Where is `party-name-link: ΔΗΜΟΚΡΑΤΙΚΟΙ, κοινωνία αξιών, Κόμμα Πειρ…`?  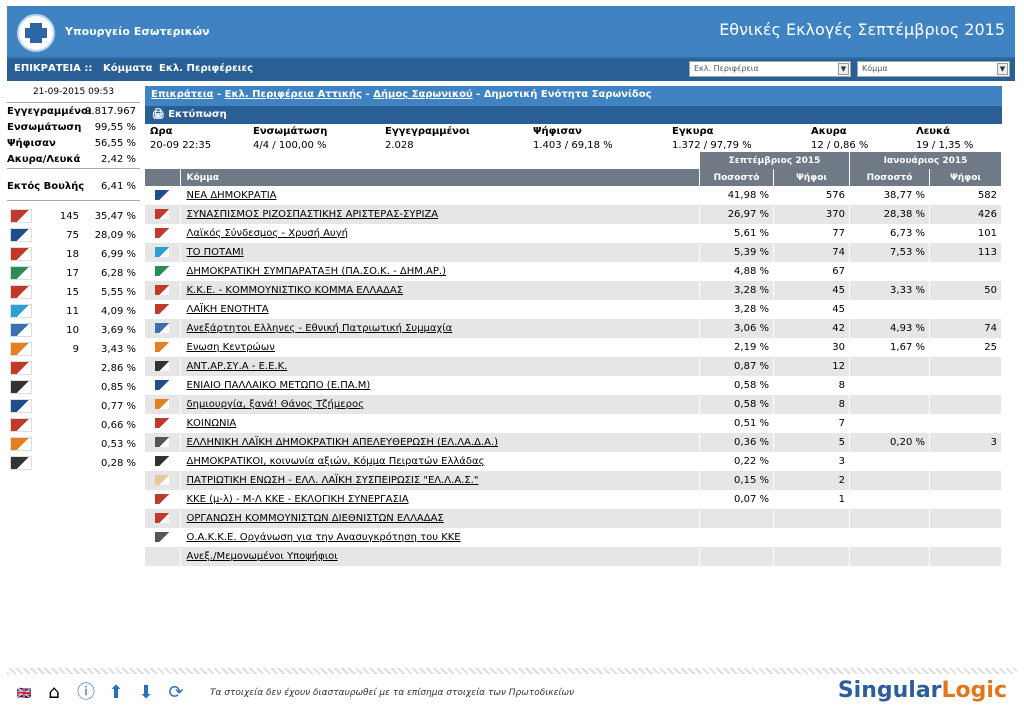
party-name-link: ΔΗΜΟΚΡΑΤΙΚΟΙ, κοινωνία αξιών, Κόμμα Πειρ… is located at coordinates (440, 461).